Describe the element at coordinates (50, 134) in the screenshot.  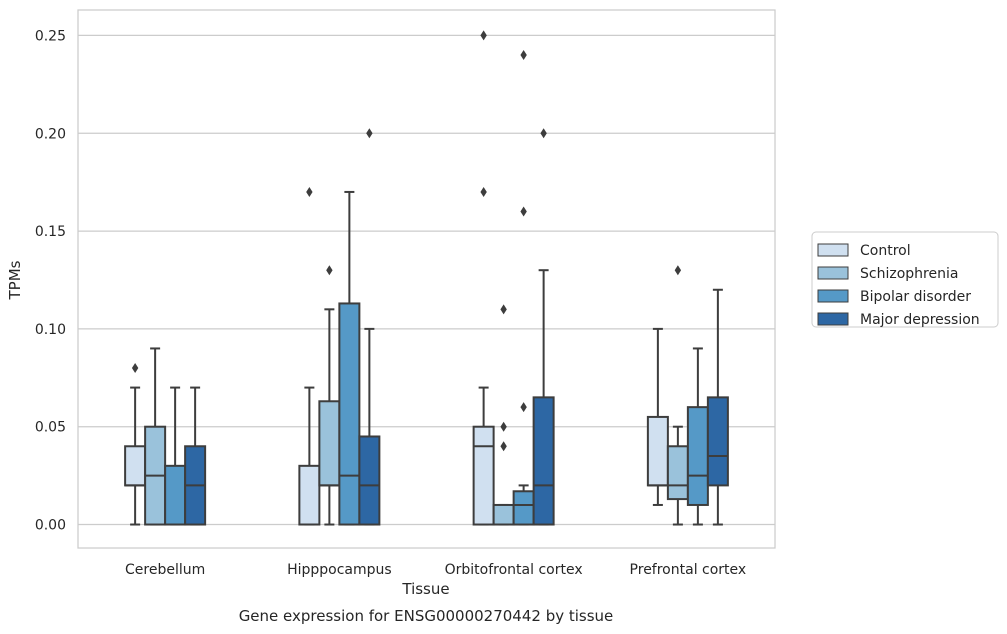
I see `y-tick-label: 0.20` at that location.